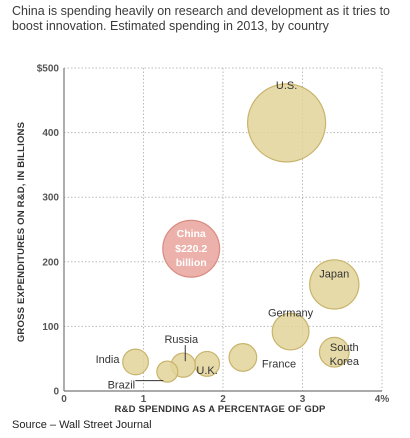  What do you see at coordinates (191, 234) in the screenshot?
I see `bubble-label: China` at bounding box center [191, 234].